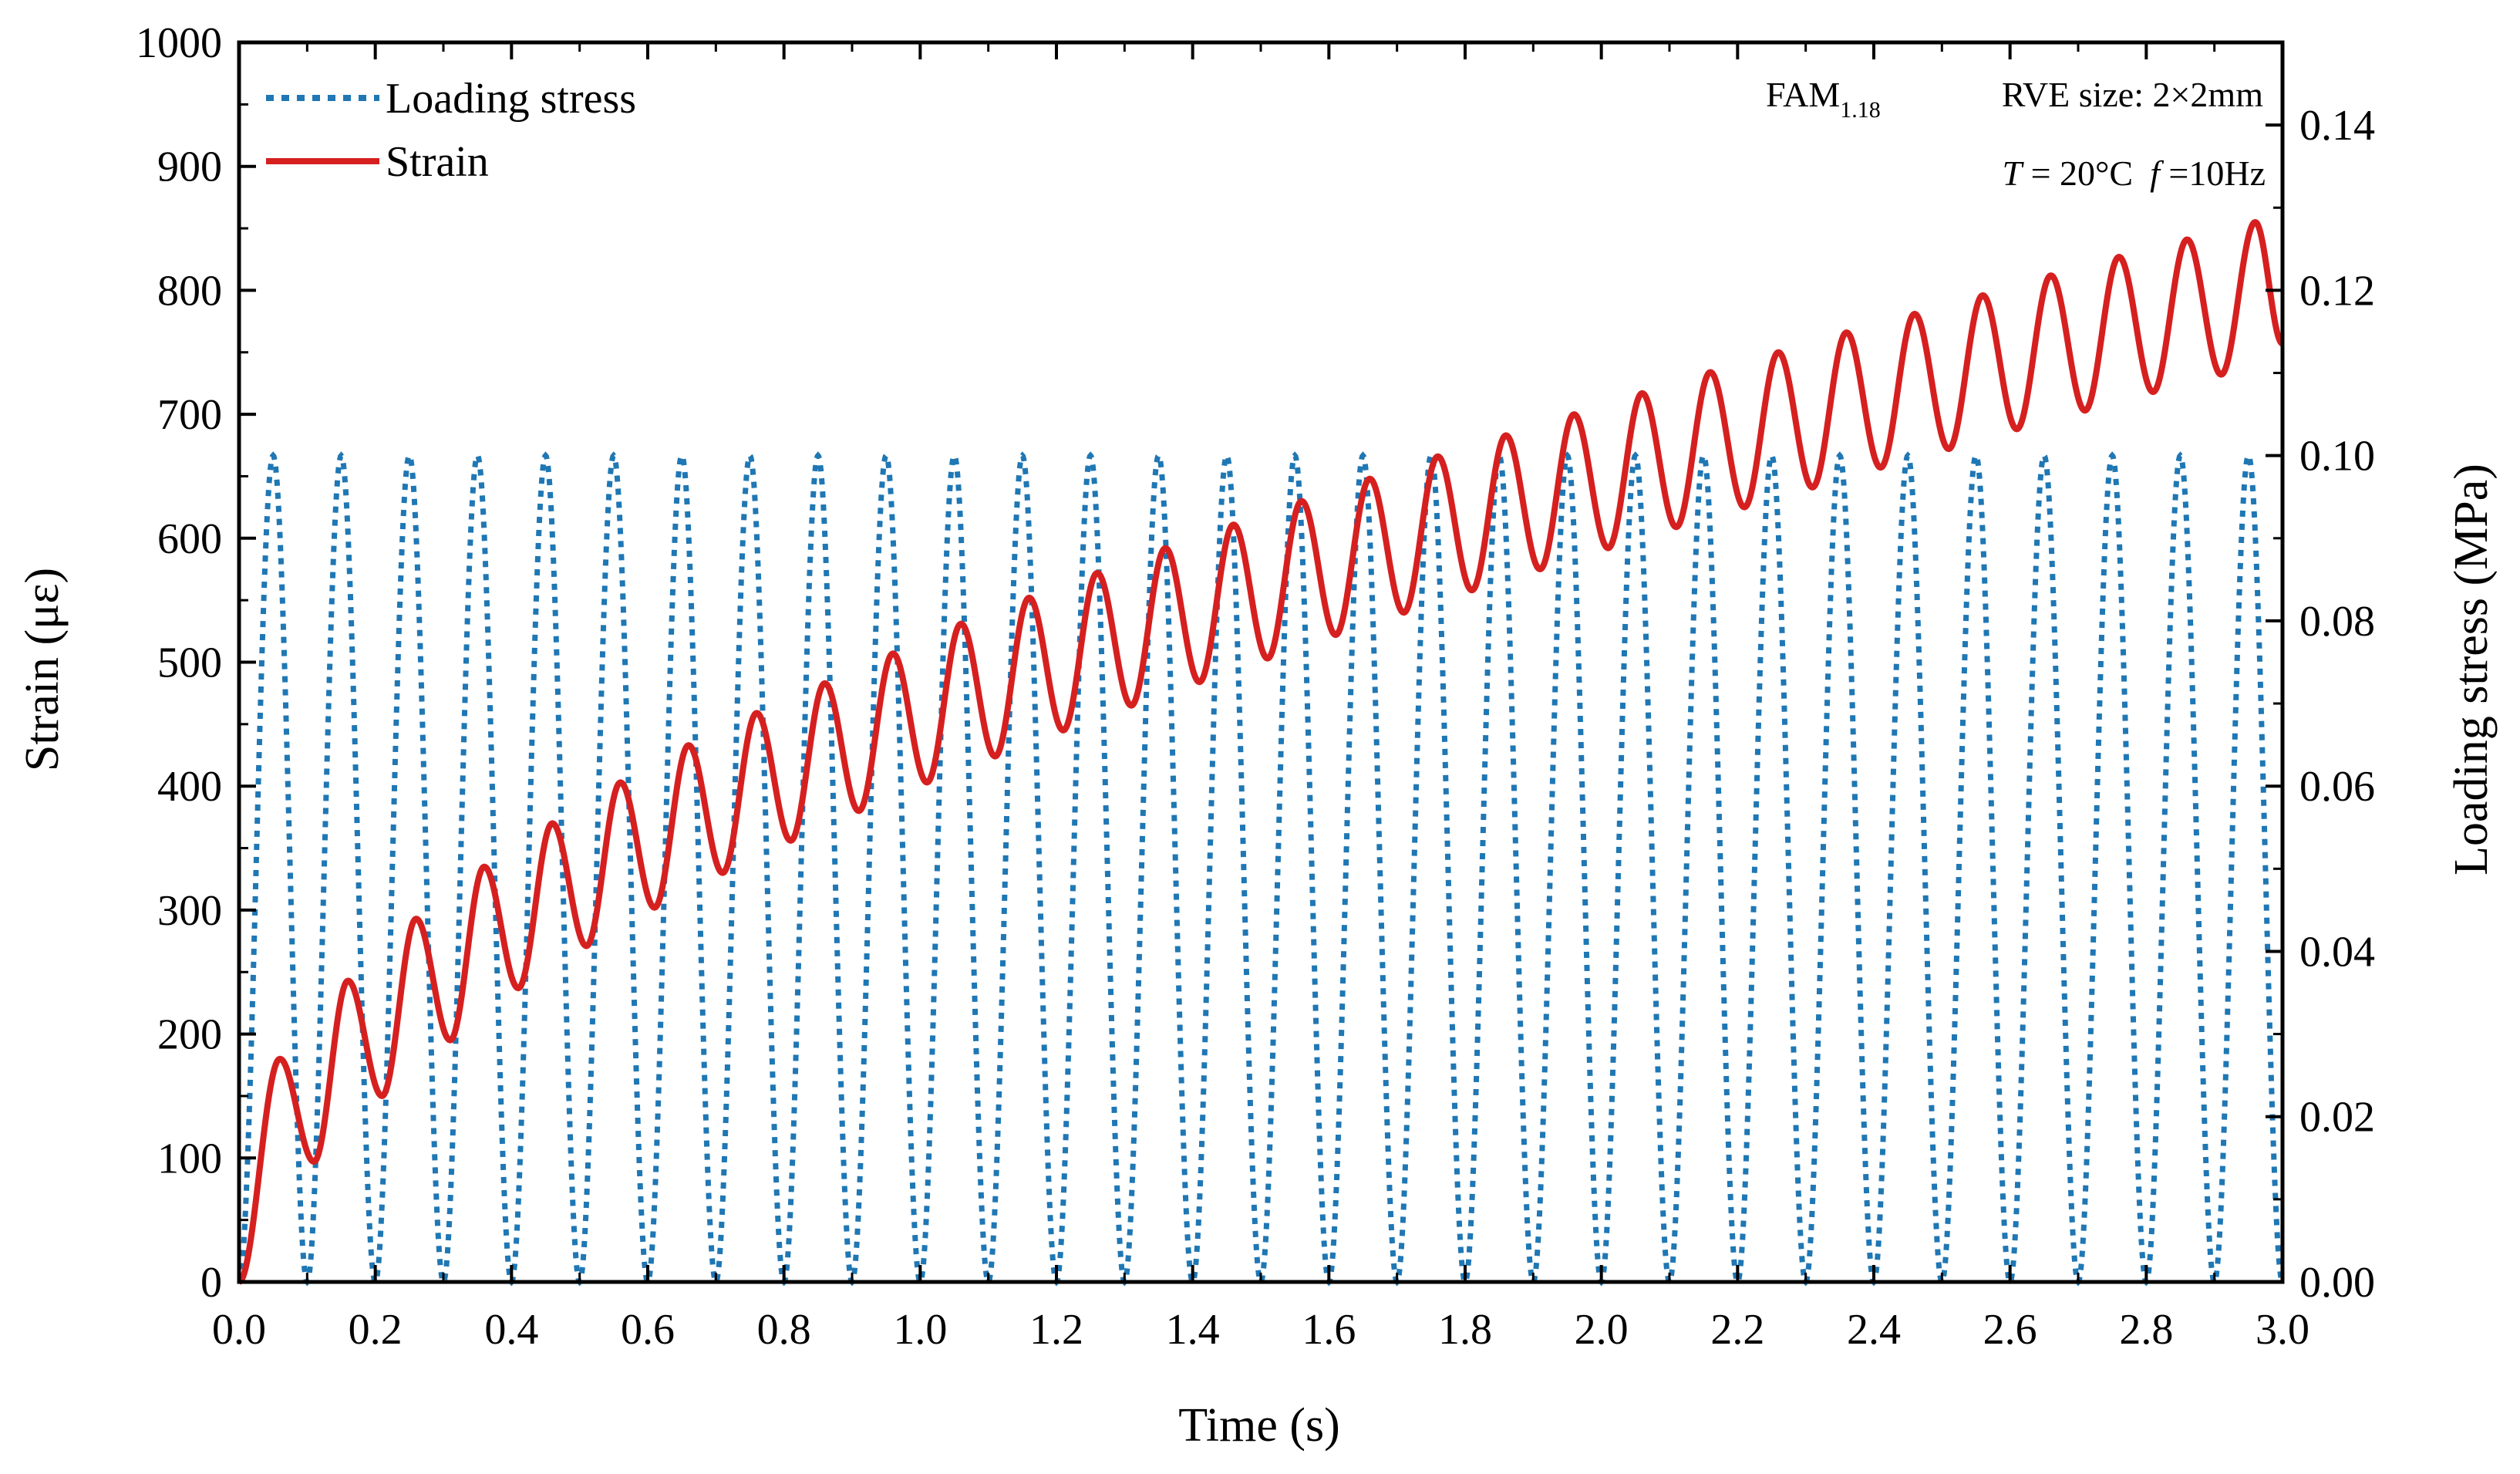 Image resolution: width=2520 pixels, height=1474 pixels. What do you see at coordinates (2337, 457) in the screenshot?
I see `y2-tick-label: 0.10` at bounding box center [2337, 457].